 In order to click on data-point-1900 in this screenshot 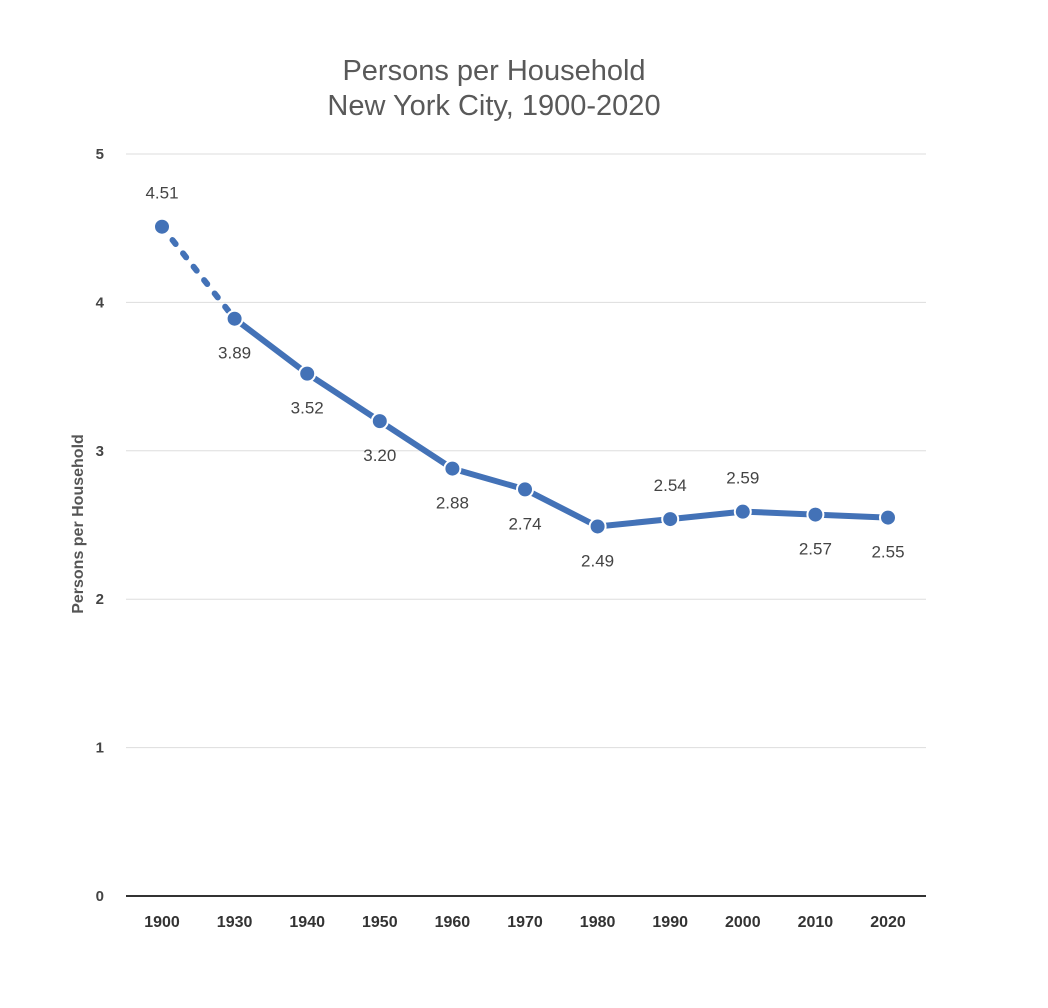, I will do `click(162, 226)`.